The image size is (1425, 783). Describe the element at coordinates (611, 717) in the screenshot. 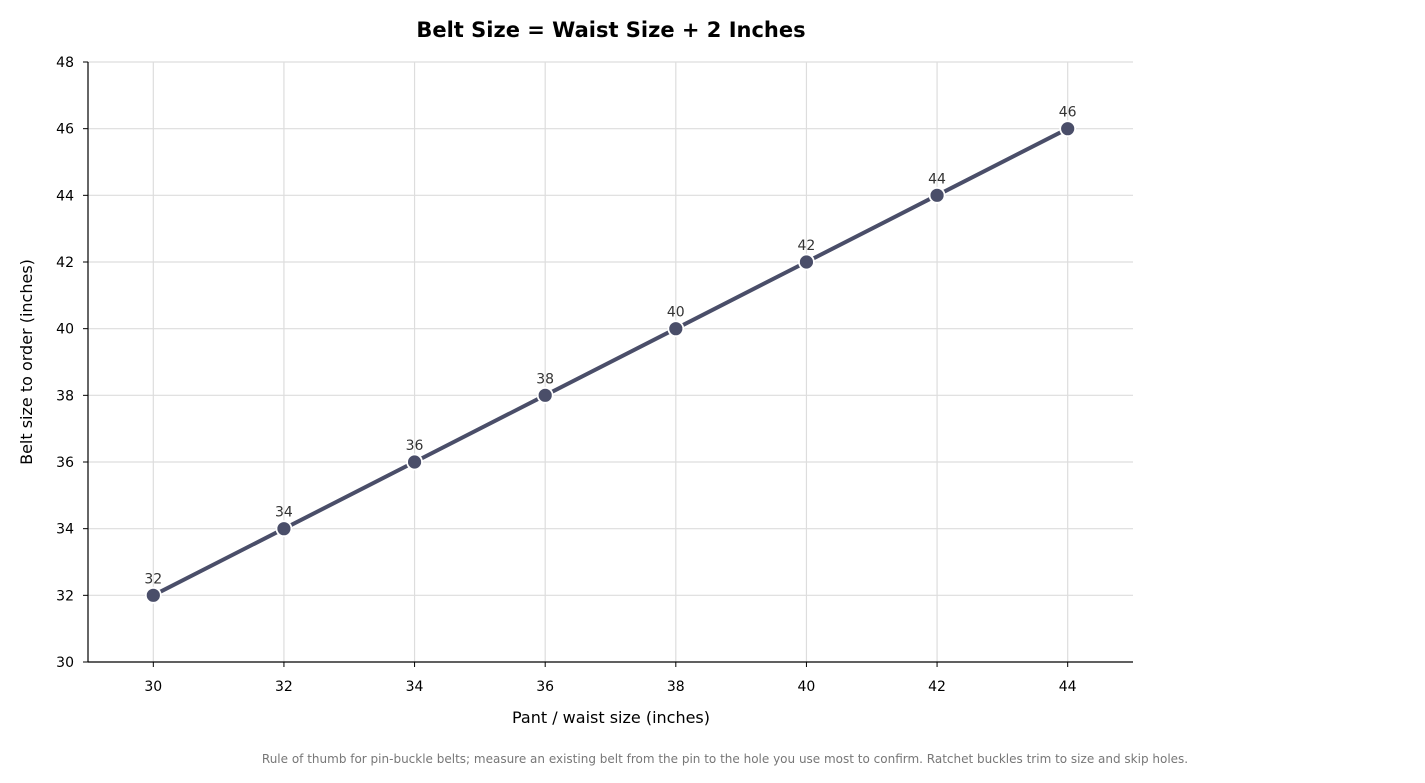

I see `x-axis-label: Pant / waist size (inches)` at that location.